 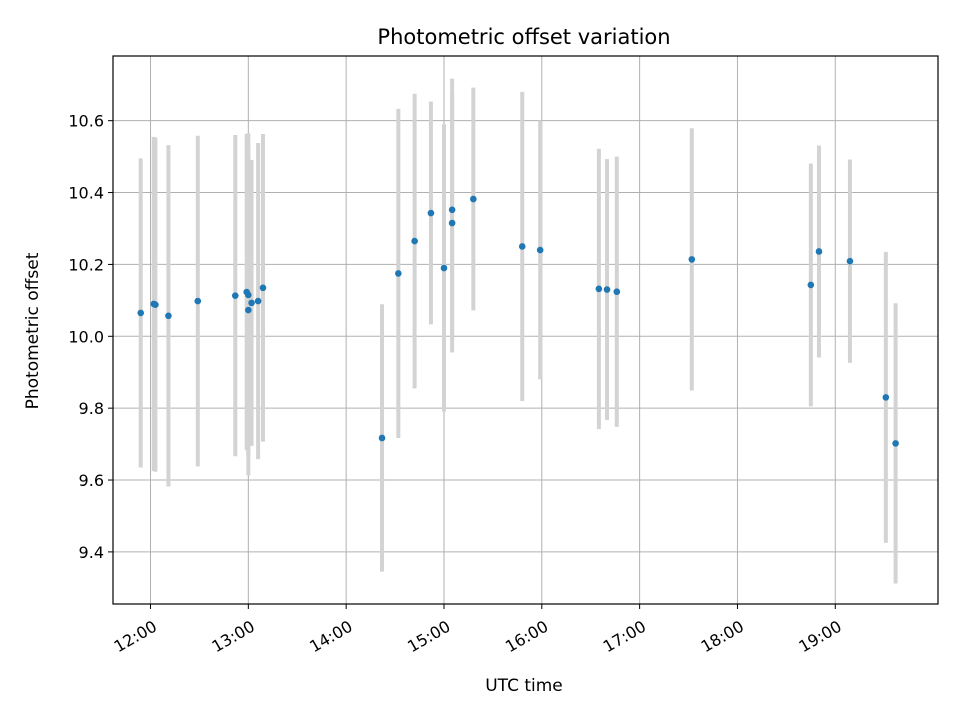 I want to click on y-tick-label: 10.0, so click(x=86, y=336).